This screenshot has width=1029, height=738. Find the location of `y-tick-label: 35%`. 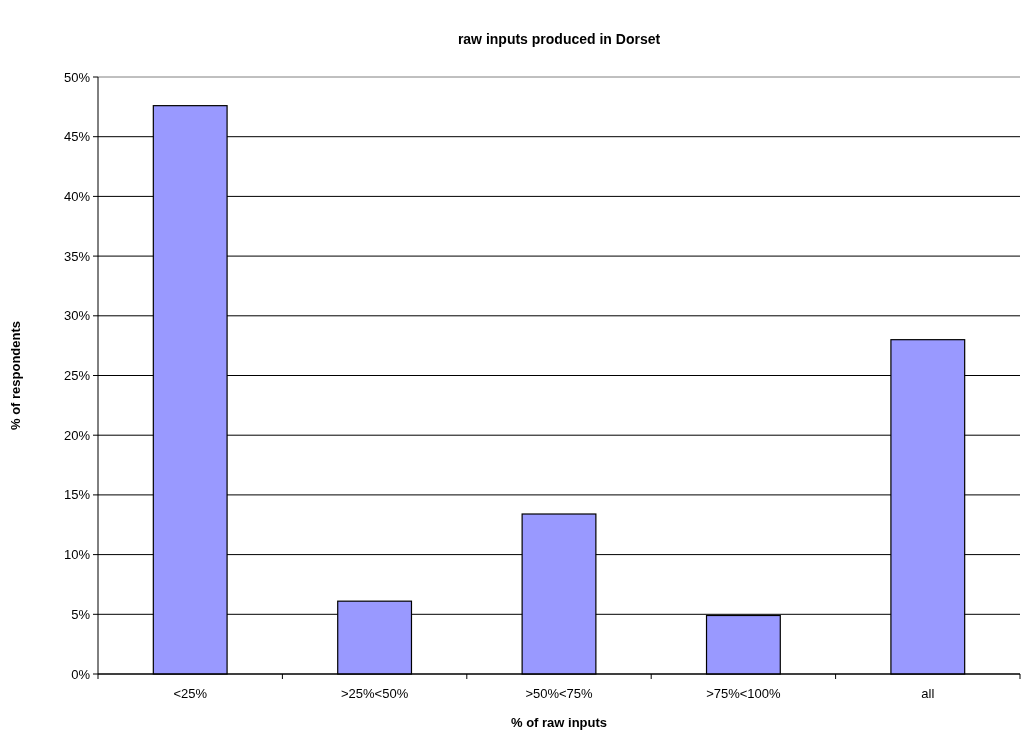

y-tick-label: 35% is located at coordinates (77, 256).